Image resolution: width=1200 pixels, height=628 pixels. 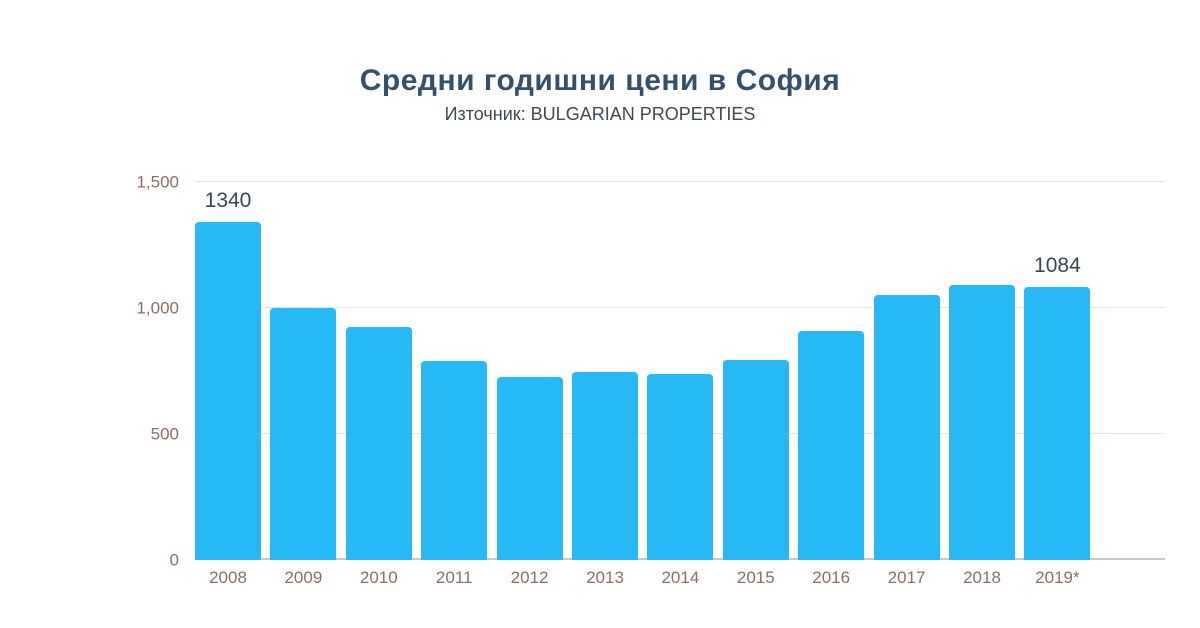 I want to click on bar-2010, so click(x=378, y=443).